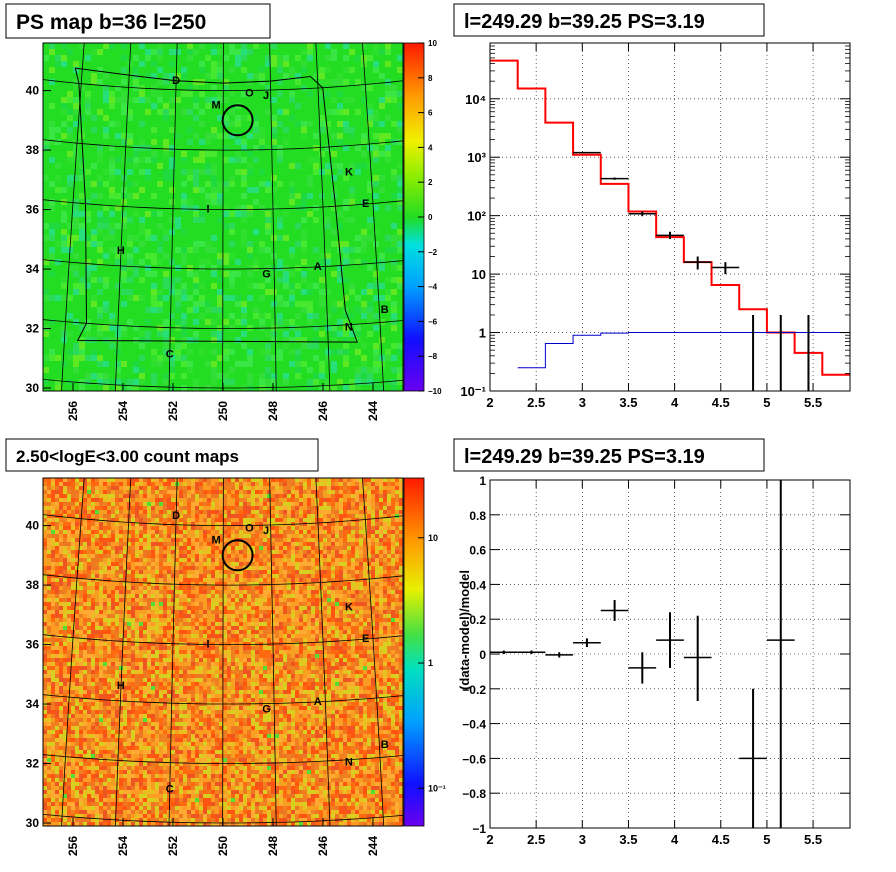 The height and width of the screenshot is (872, 896). Describe the element at coordinates (430, 78) in the screenshot. I see `colorbar-tick-label: 8` at that location.